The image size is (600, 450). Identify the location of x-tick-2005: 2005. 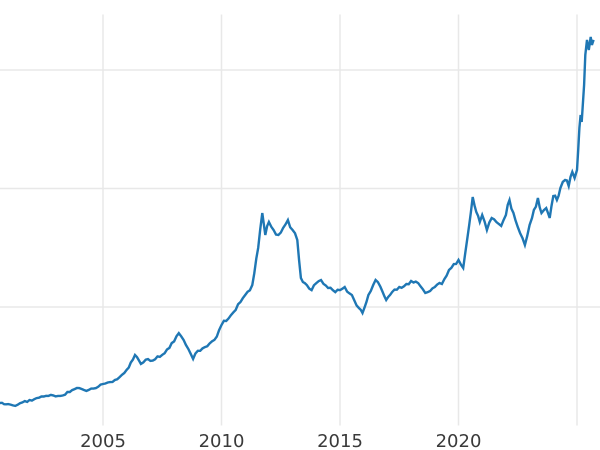
(103, 440).